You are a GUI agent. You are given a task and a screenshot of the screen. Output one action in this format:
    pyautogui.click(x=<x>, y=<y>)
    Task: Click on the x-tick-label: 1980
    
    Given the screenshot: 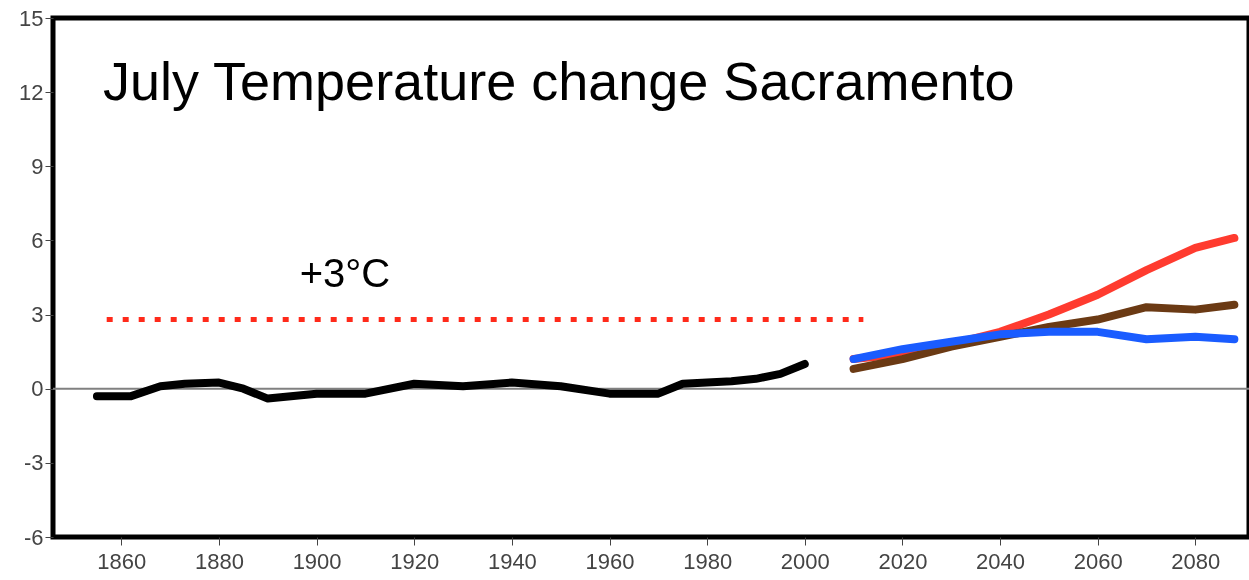 What is the action you would take?
    pyautogui.click(x=708, y=561)
    